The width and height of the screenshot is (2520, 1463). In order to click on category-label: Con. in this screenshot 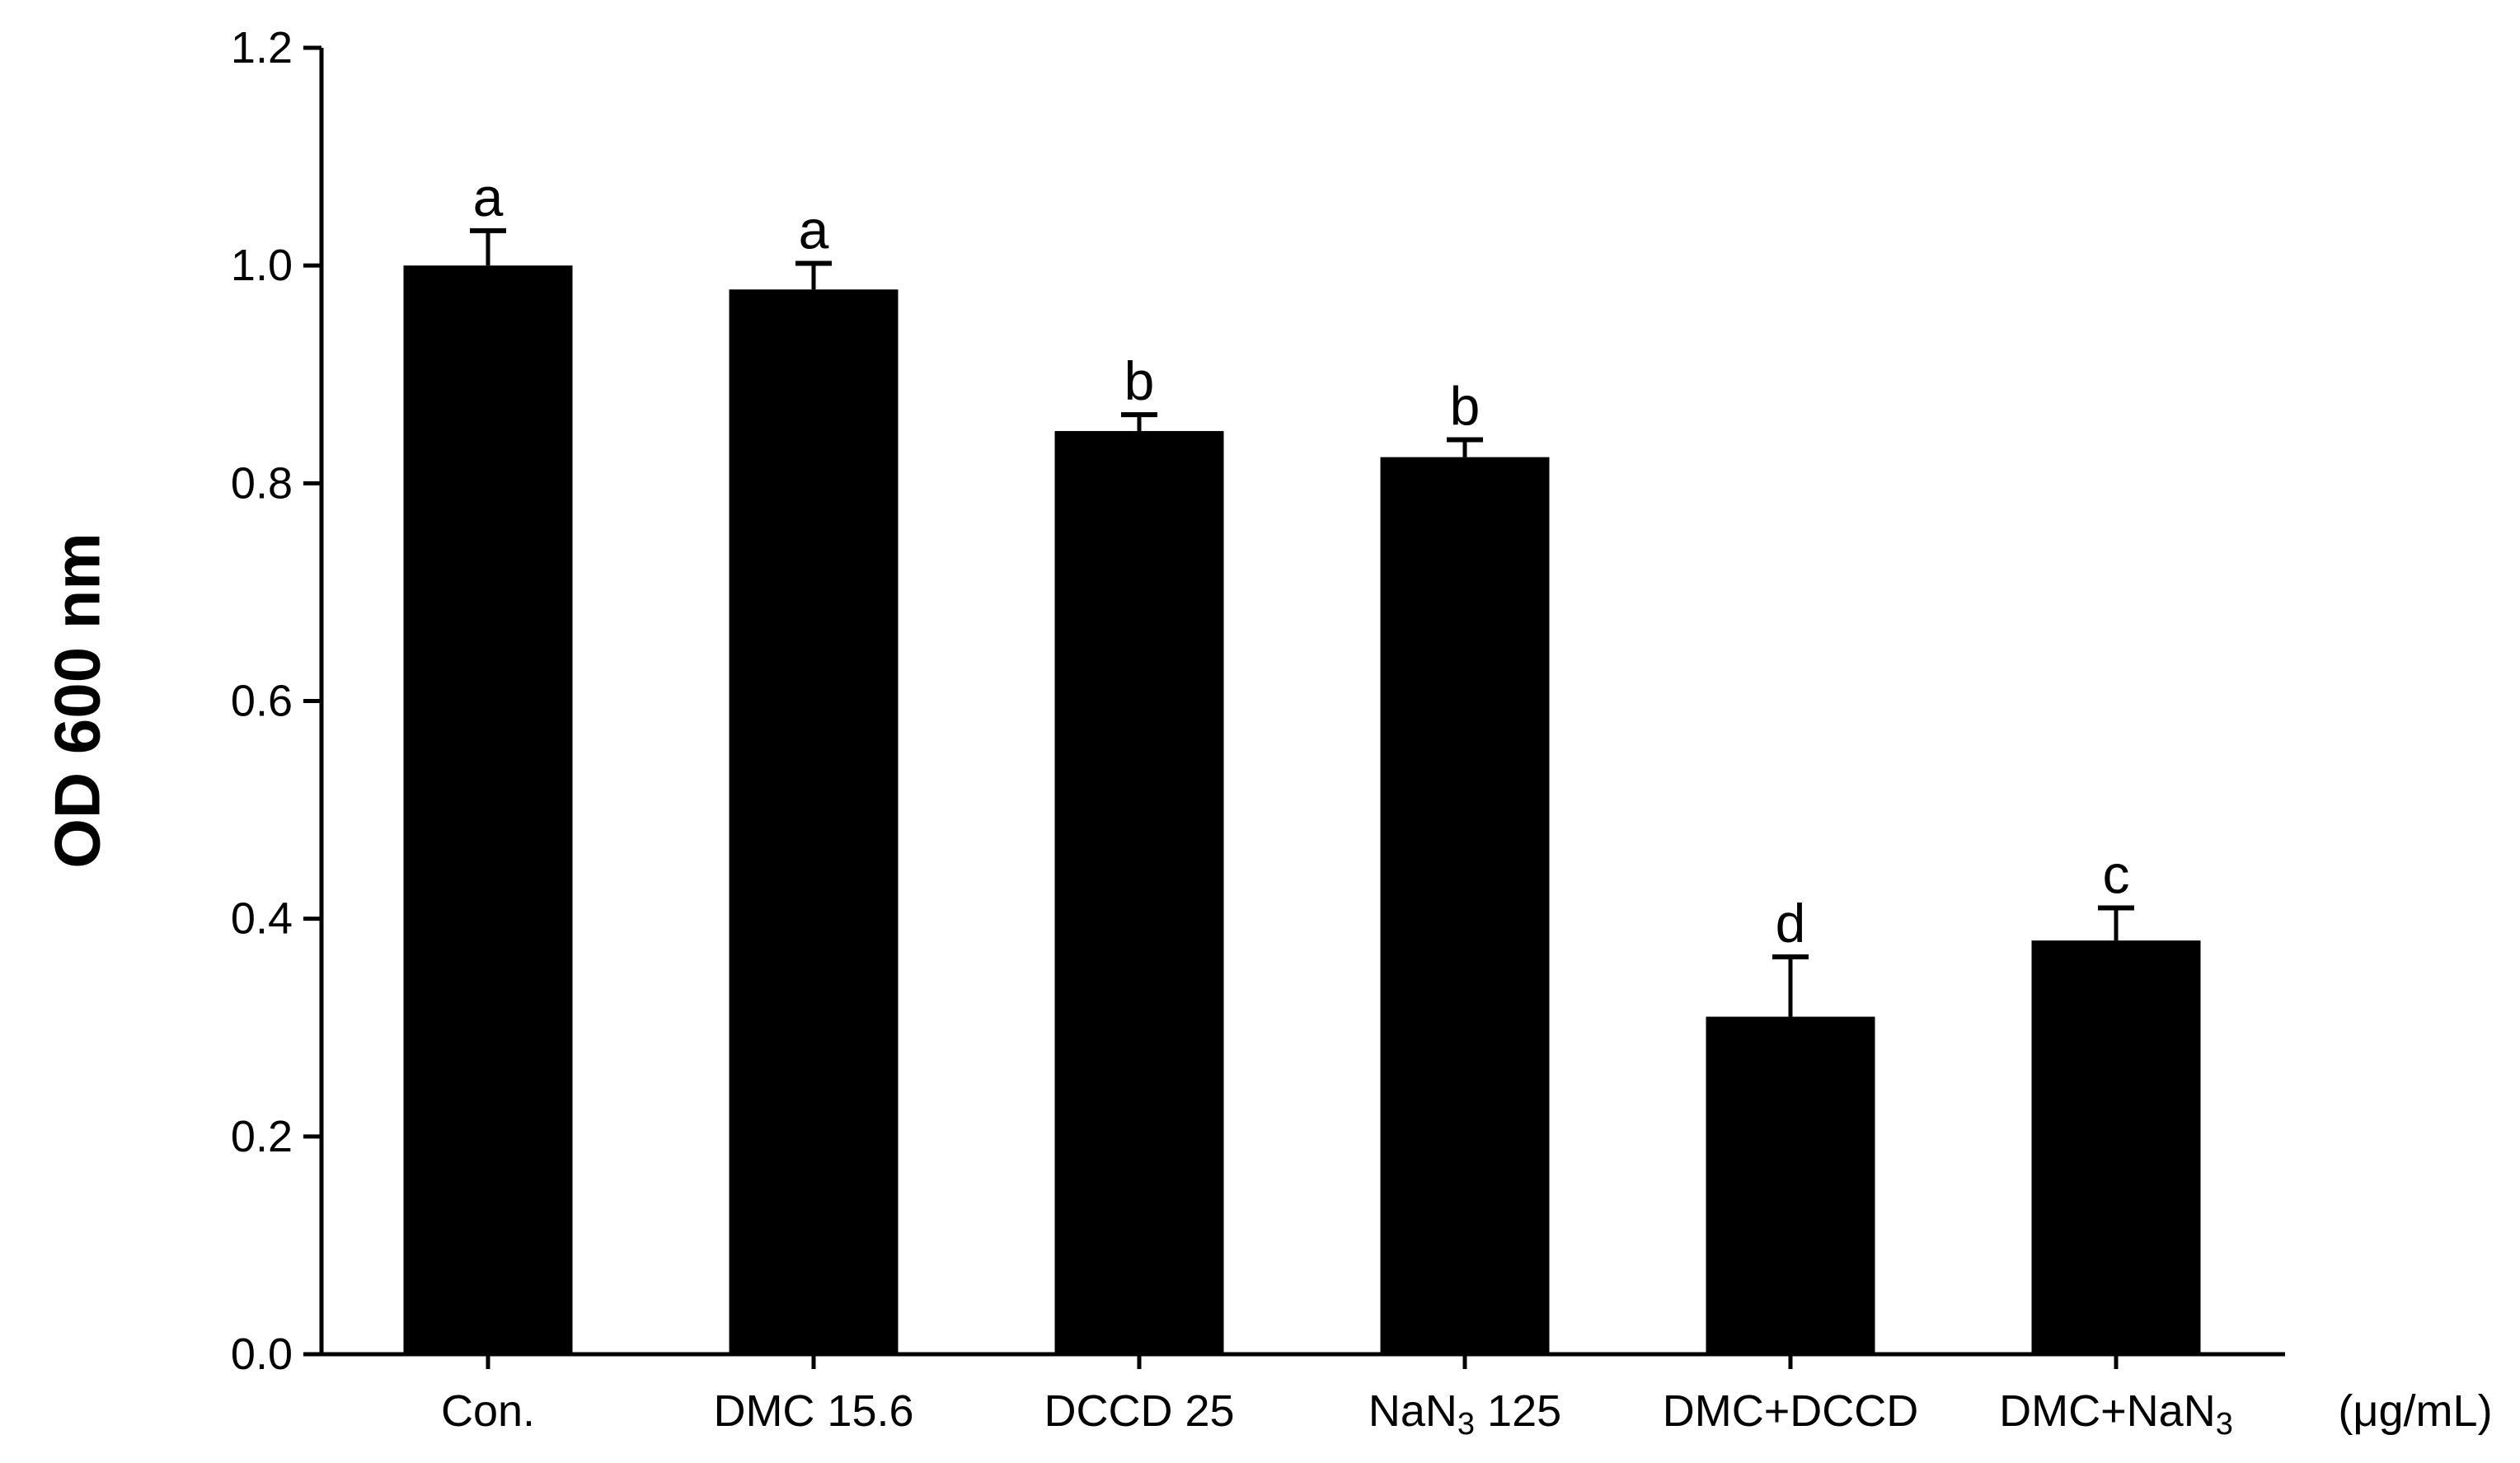, I will do `click(488, 1411)`.